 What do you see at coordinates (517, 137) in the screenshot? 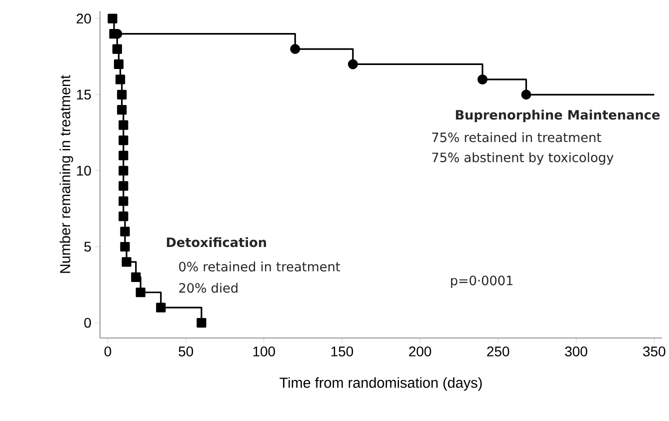
I see `annotation: 75% retained in treatment` at bounding box center [517, 137].